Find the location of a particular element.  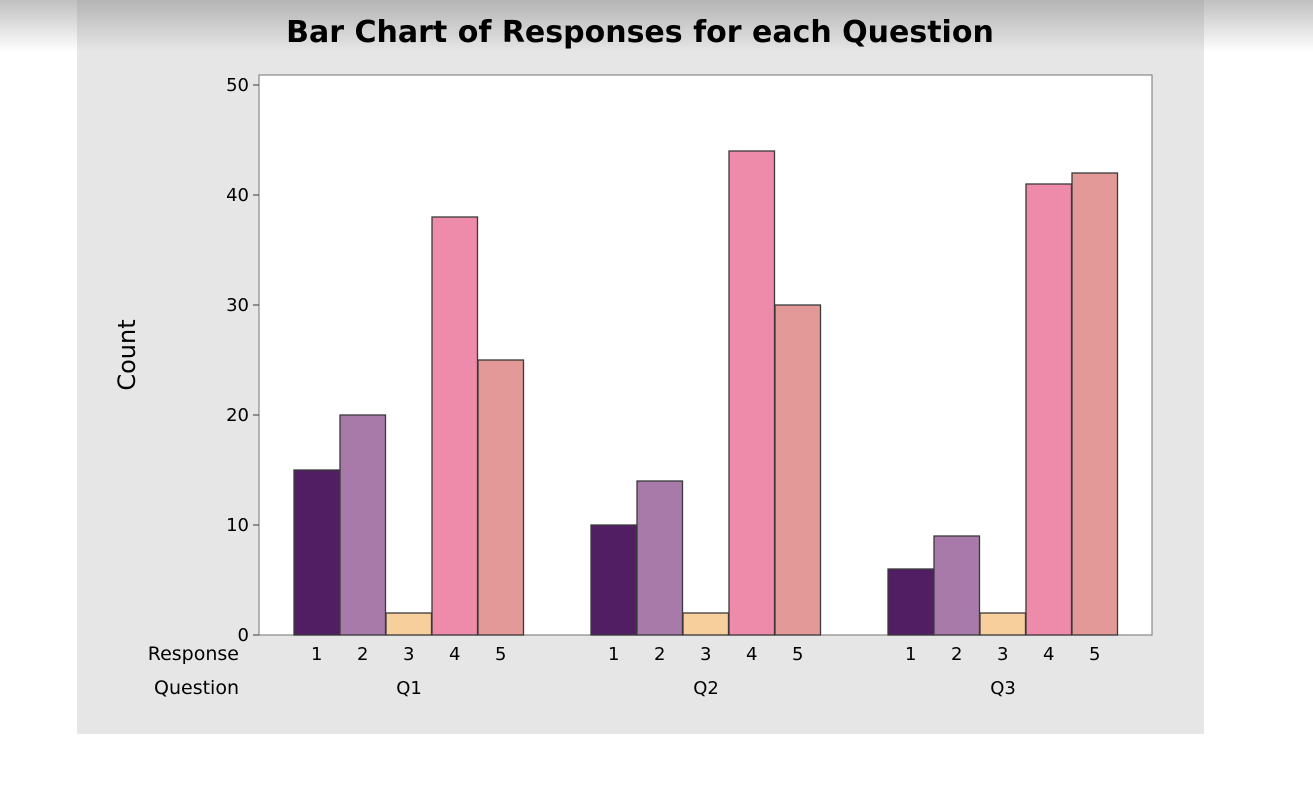

y-tick-label-10: 10 is located at coordinates (237, 525).